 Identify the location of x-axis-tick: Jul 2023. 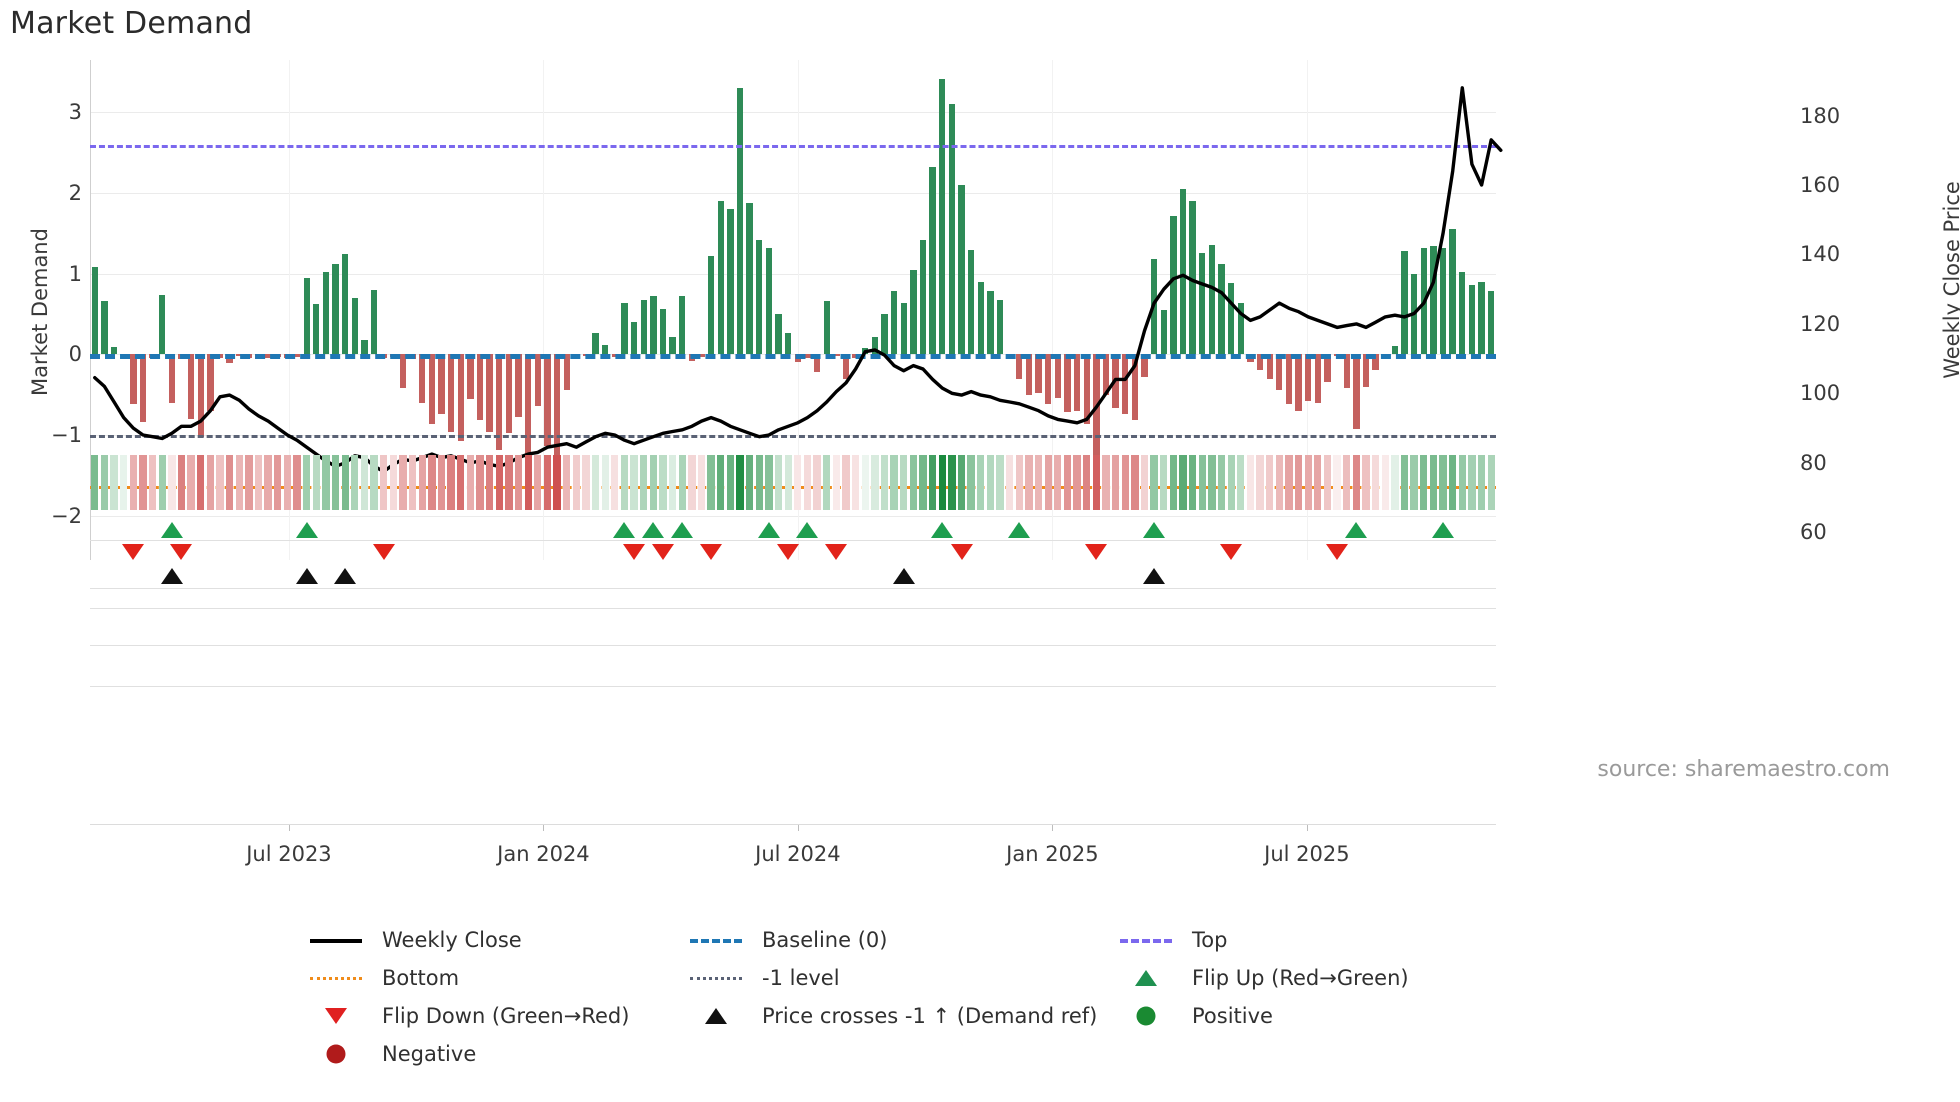
(289, 854).